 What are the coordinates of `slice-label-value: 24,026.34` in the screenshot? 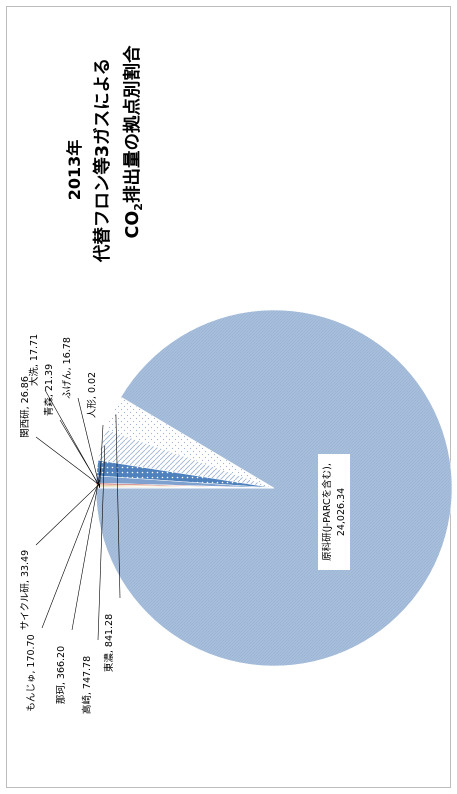 It's located at (341, 512).